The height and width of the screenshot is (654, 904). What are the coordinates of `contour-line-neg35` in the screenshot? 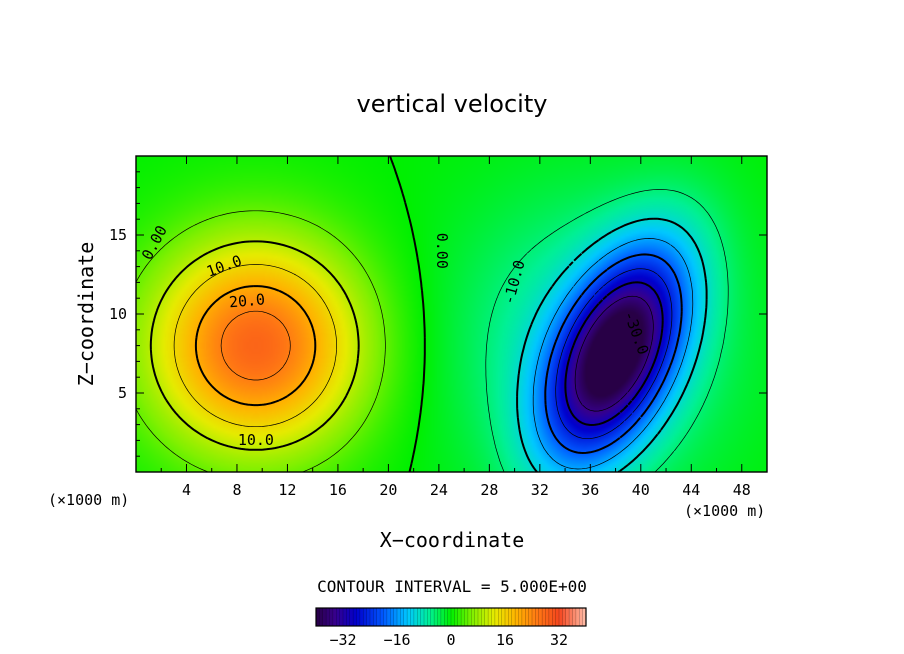 It's located at (614, 353).